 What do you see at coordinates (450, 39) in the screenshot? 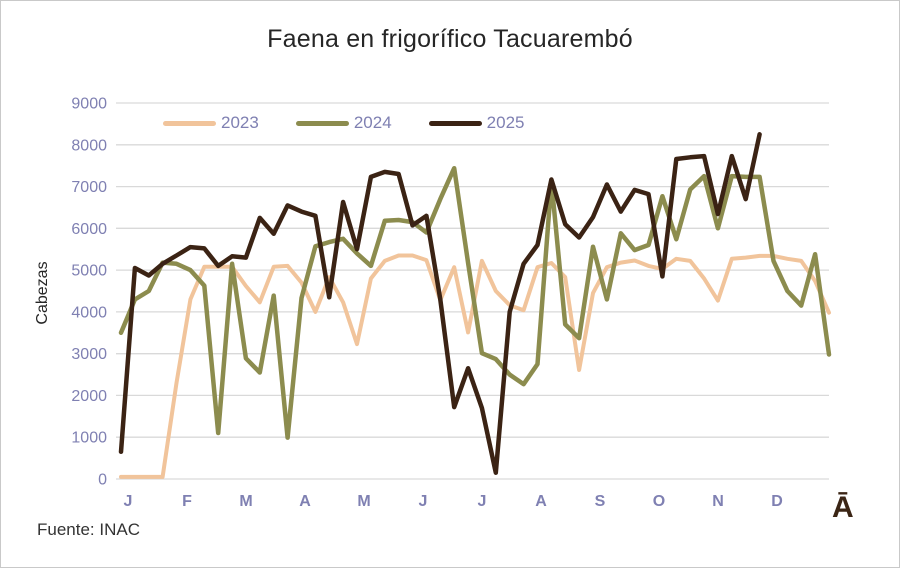
I see `chart-title: Faena en frigorífico Tacuarembó` at bounding box center [450, 39].